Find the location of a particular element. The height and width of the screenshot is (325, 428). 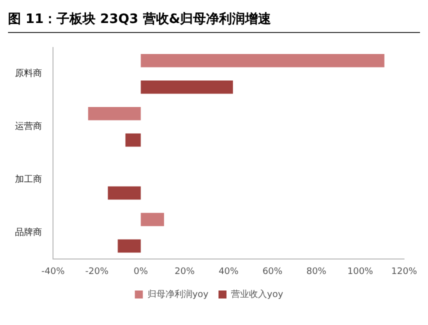

y-tick-label: 原料商 is located at coordinates (28, 74).